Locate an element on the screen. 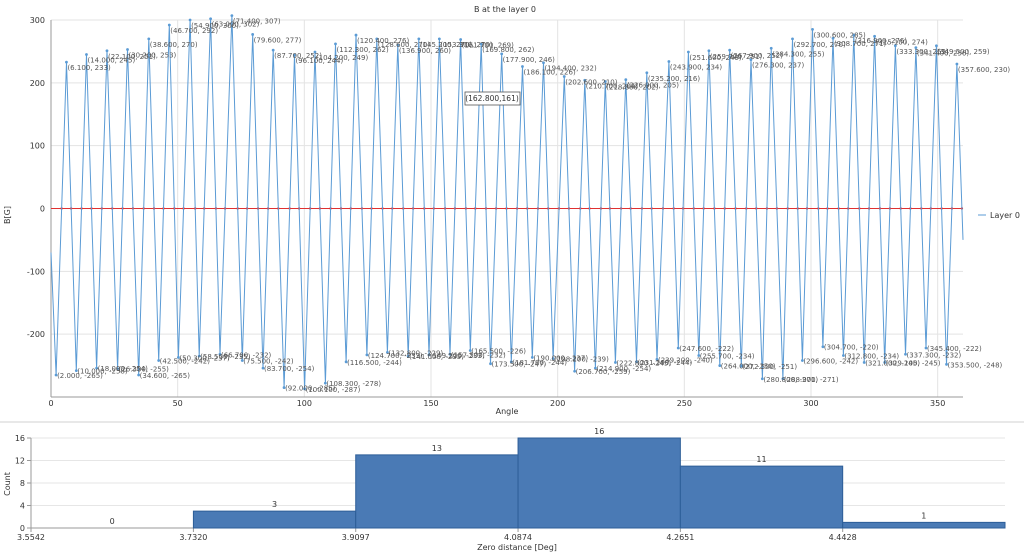 Image resolution: width=1024 pixels, height=554 pixels. y-tick-label: 100 is located at coordinates (37, 146).